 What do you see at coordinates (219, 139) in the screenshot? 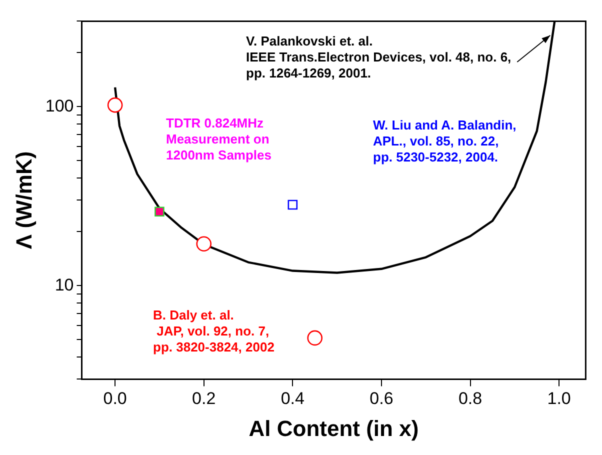
I see `annotation: TDTR 0.824MHz Measurement on 1200nm Samples` at bounding box center [219, 139].